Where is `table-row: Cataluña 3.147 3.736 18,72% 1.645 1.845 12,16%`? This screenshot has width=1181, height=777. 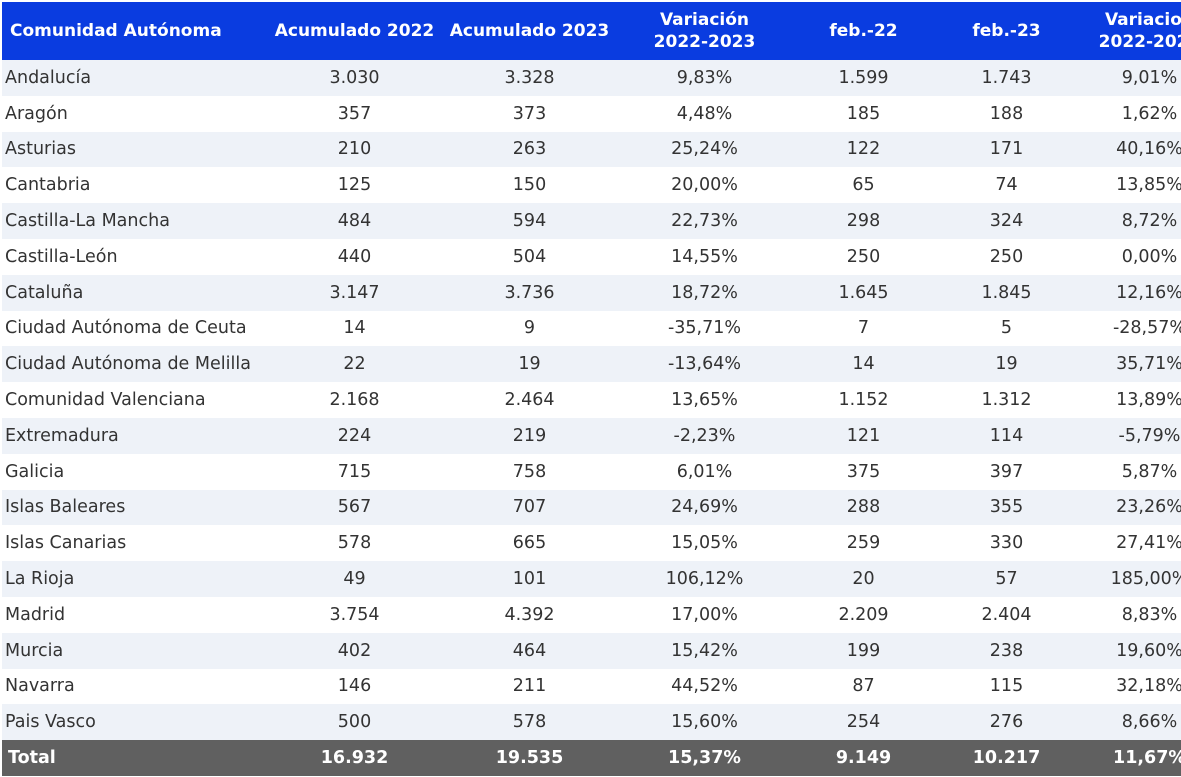
table-row: Cataluña 3.147 3.736 18,72% 1.645 1.845 12,16% is located at coordinates (591, 292).